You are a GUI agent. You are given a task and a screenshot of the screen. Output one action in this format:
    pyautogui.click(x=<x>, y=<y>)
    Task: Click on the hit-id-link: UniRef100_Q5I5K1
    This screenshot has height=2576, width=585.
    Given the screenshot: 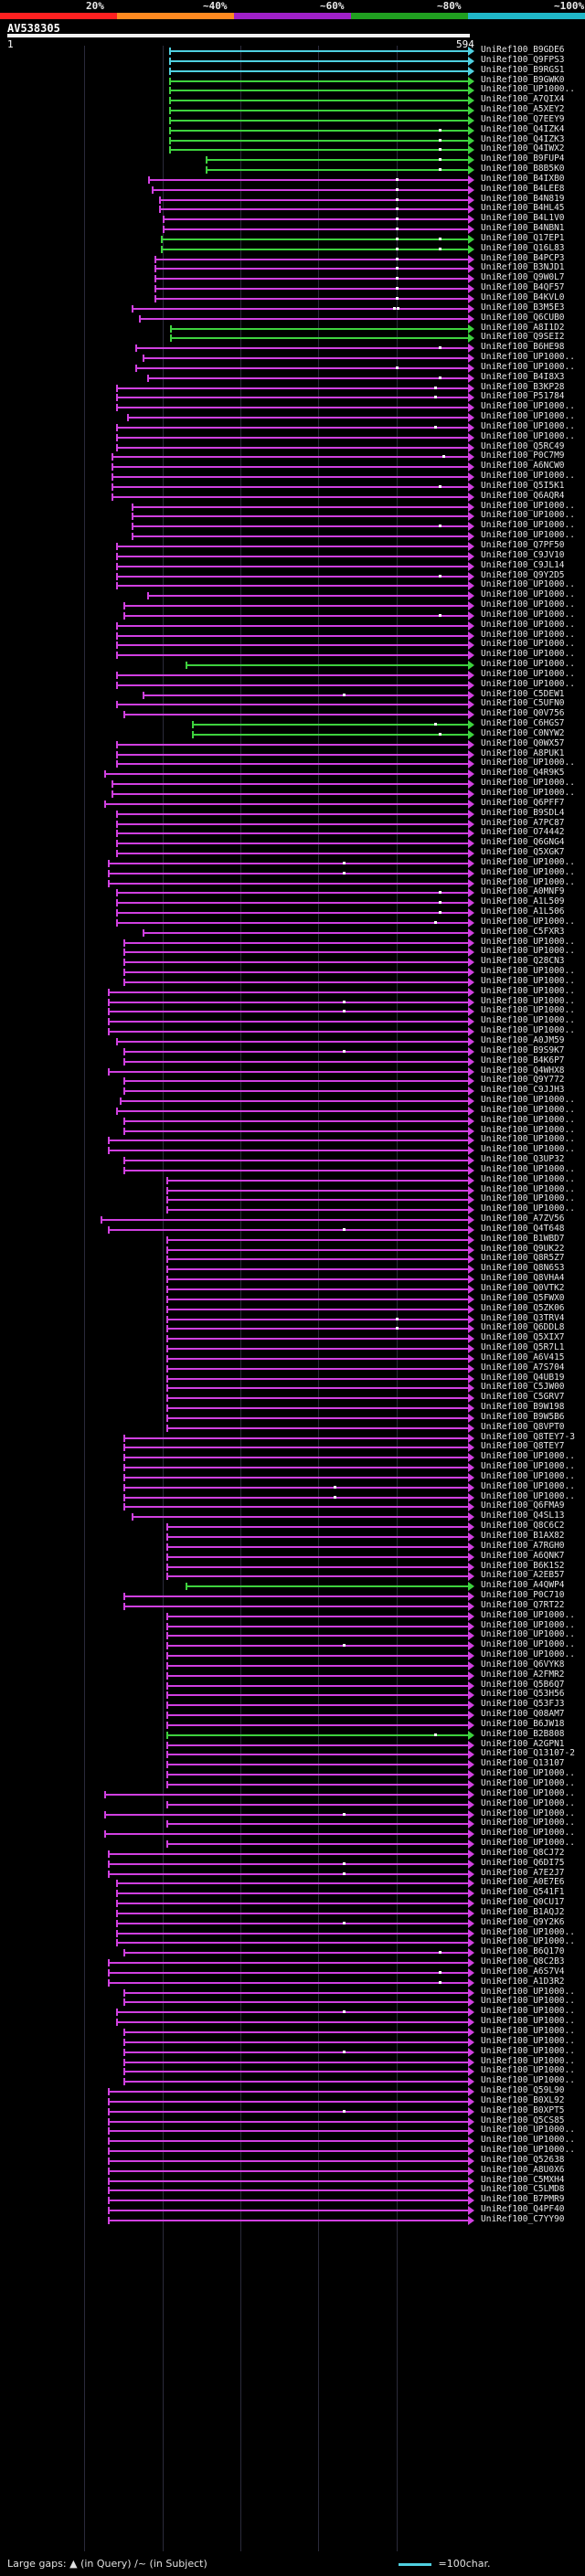 What is the action you would take?
    pyautogui.click(x=523, y=485)
    